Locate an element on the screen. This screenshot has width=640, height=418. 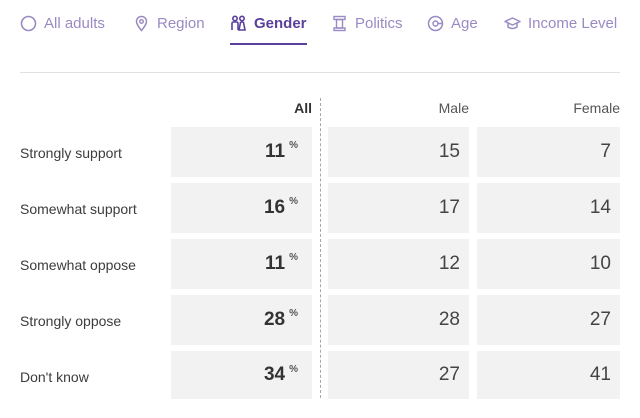
female-value-cell: 41 is located at coordinates (548, 375).